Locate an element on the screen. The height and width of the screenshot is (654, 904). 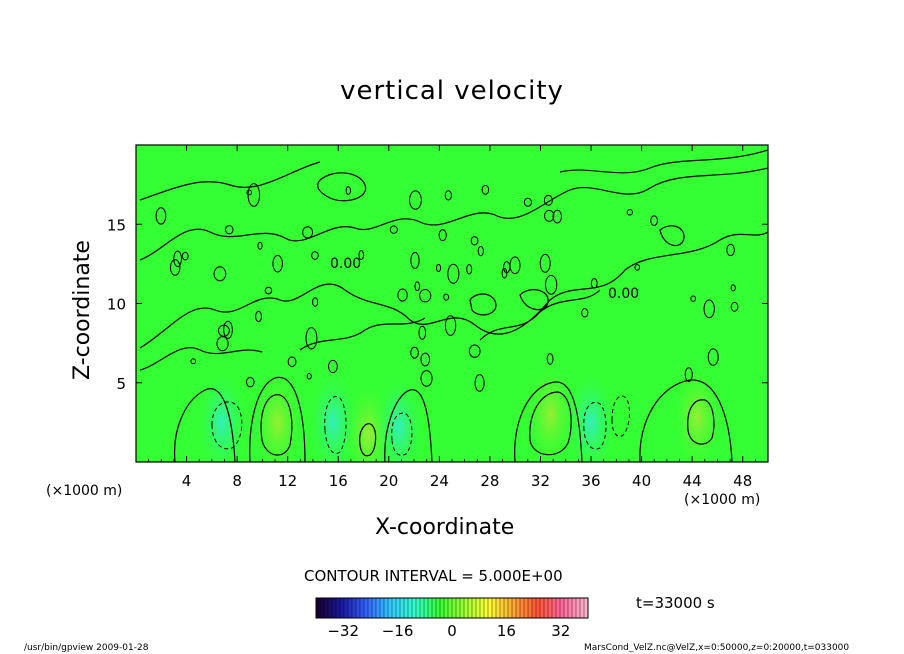
colorbar-tick-label: 16 is located at coordinates (506, 631).